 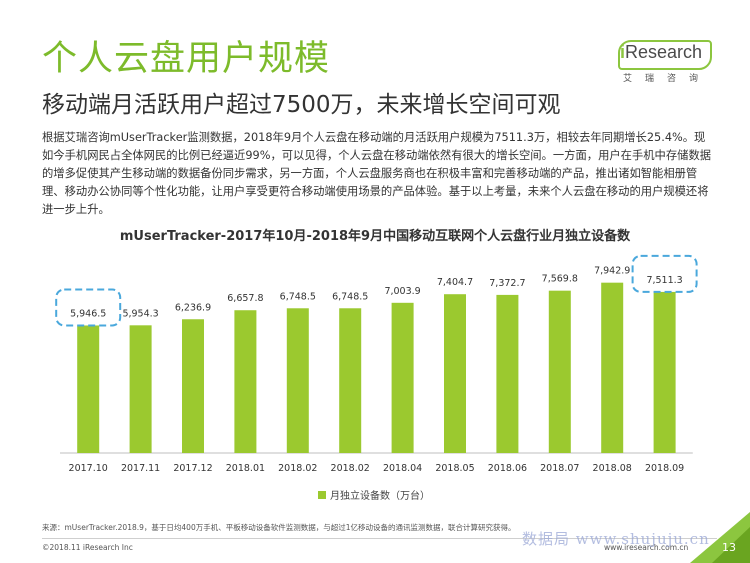 I want to click on data-label-4: 6,748.5, so click(x=298, y=296).